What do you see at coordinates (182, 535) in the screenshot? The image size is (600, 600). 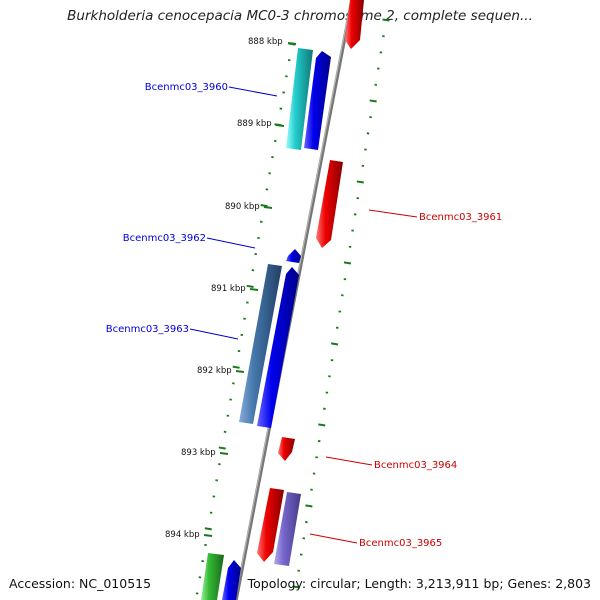 I see `tick-label: 894 kbp` at bounding box center [182, 535].